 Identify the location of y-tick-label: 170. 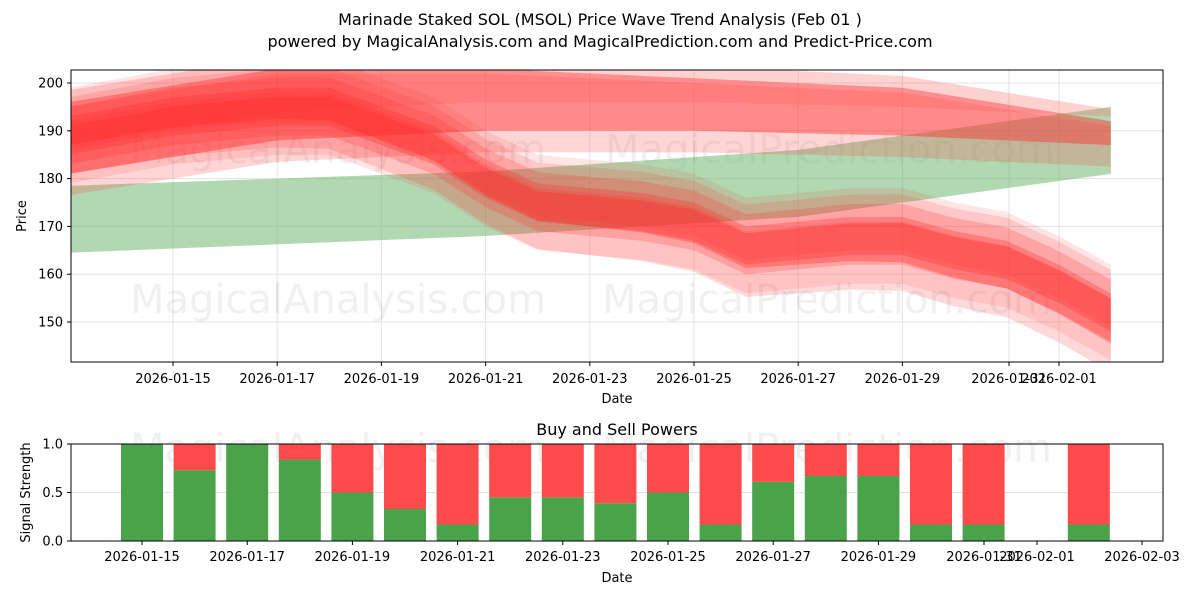
(50, 227).